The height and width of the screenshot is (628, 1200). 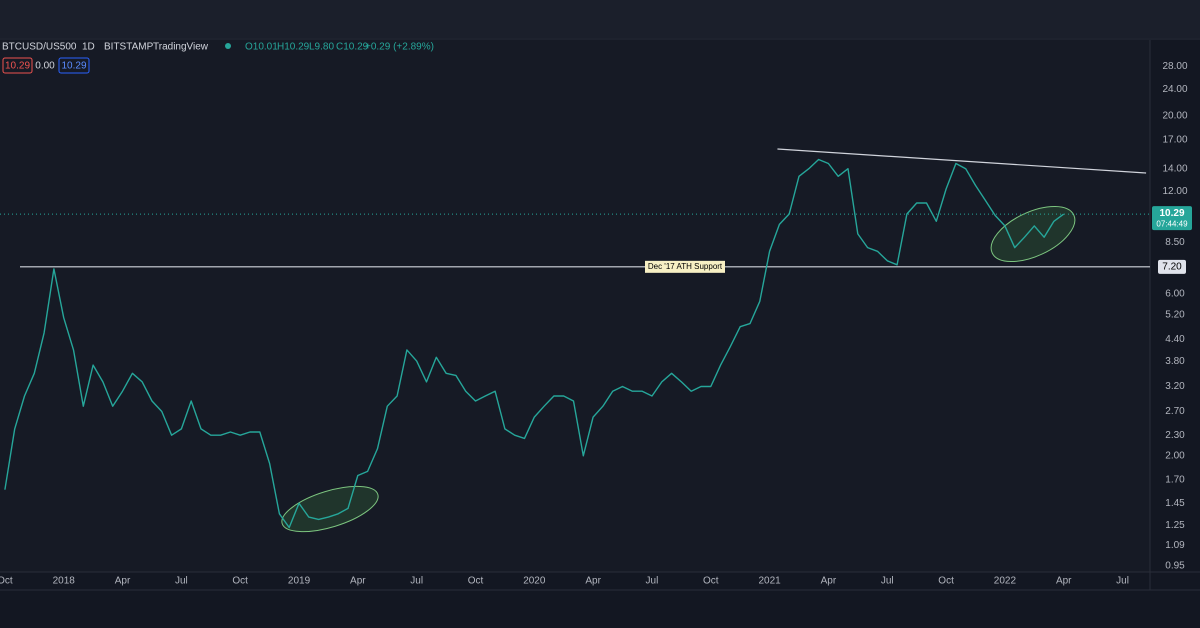 What do you see at coordinates (293, 47) in the screenshot?
I see `ohlc: H10.29` at bounding box center [293, 47].